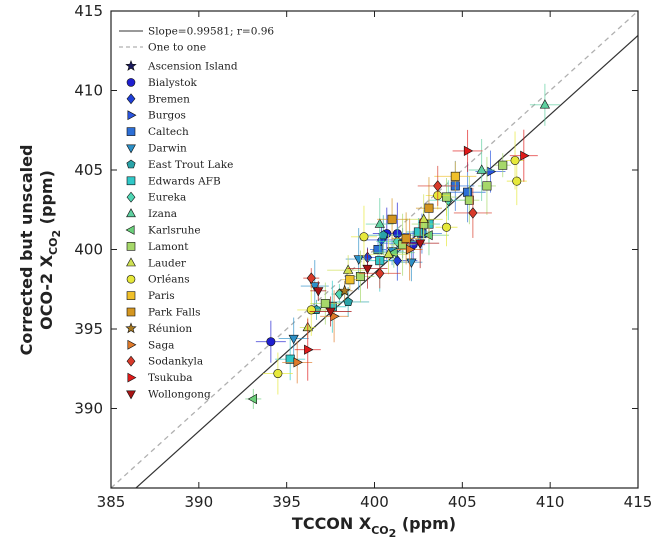  Describe the element at coordinates (190, 165) in the screenshot. I see `legend-entry: East Trout Lake` at that location.